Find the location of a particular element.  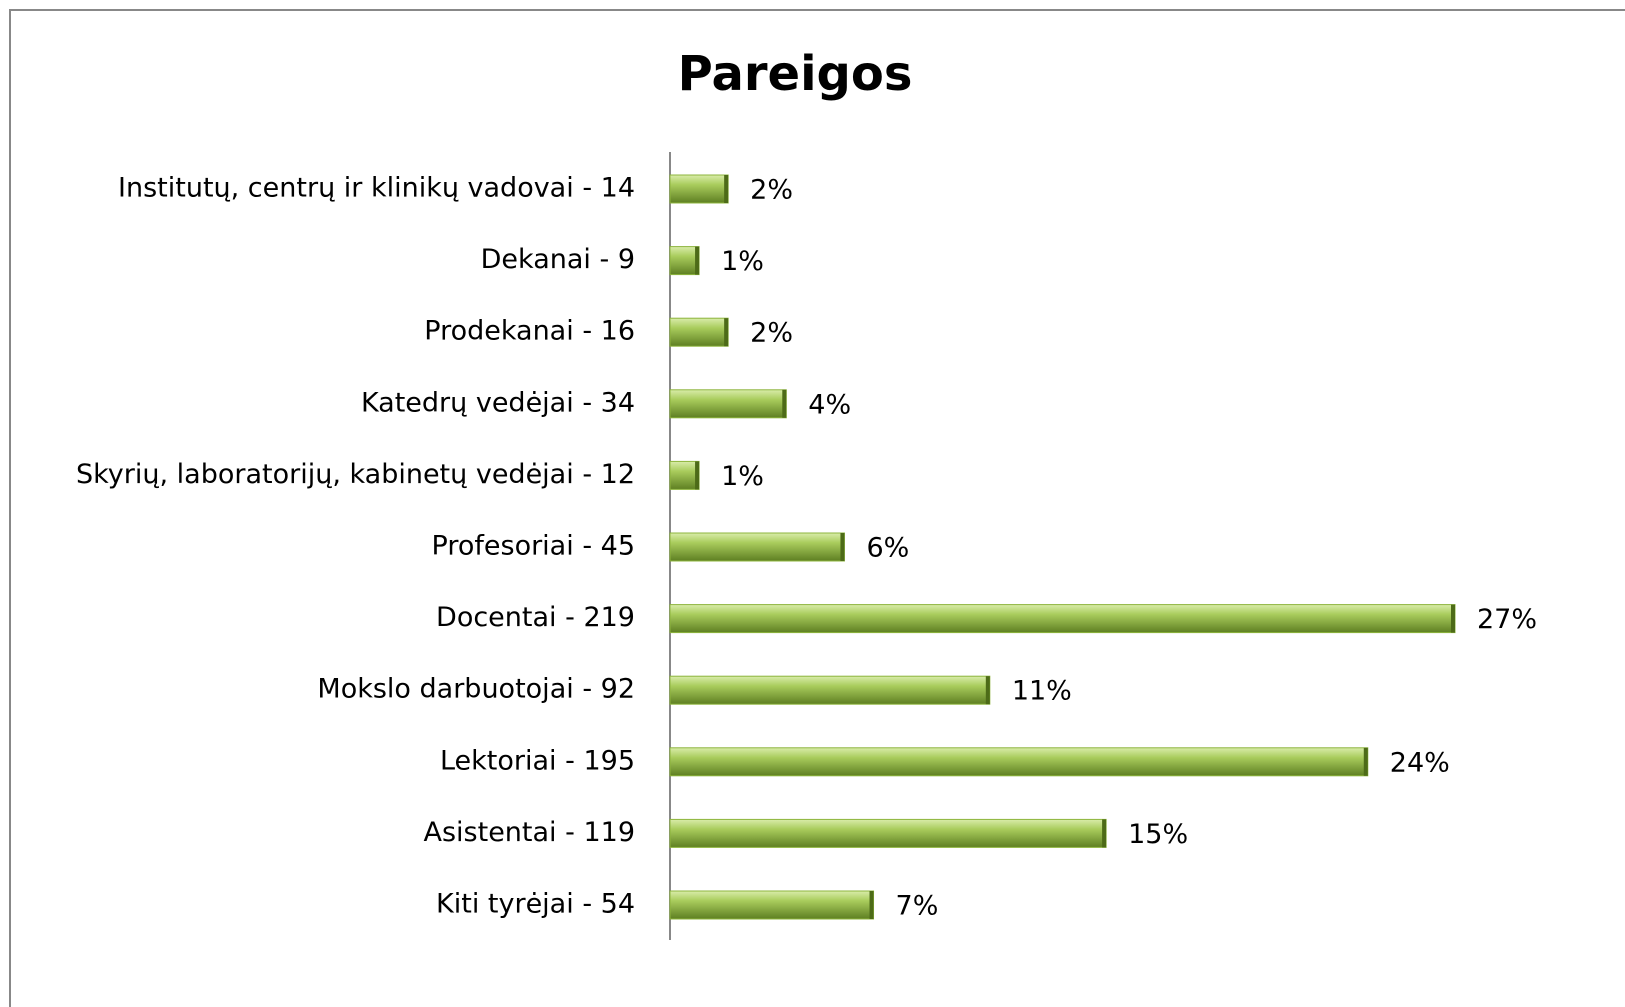

data-label: 6% is located at coordinates (887, 548).